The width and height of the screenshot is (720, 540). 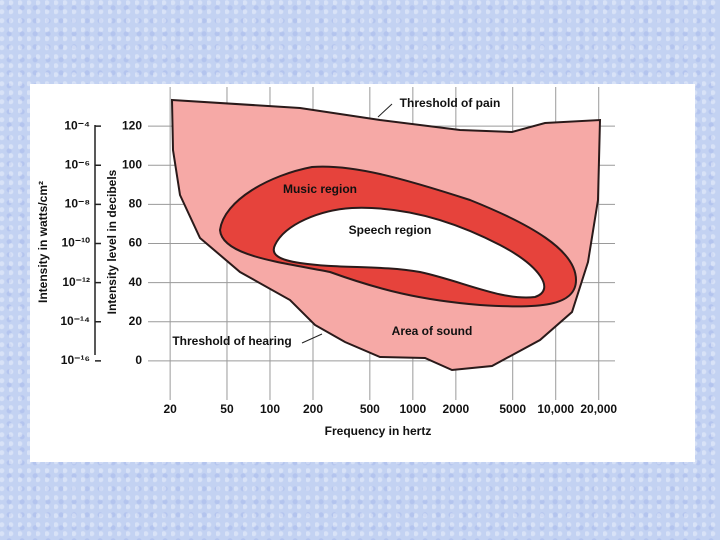 What do you see at coordinates (136, 204) in the screenshot?
I see `y-tick-label: 80` at bounding box center [136, 204].